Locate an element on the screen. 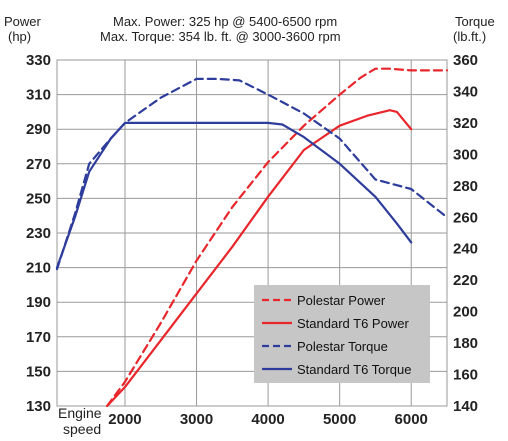  legend-label: Standard T6 Power is located at coordinates (353, 323).